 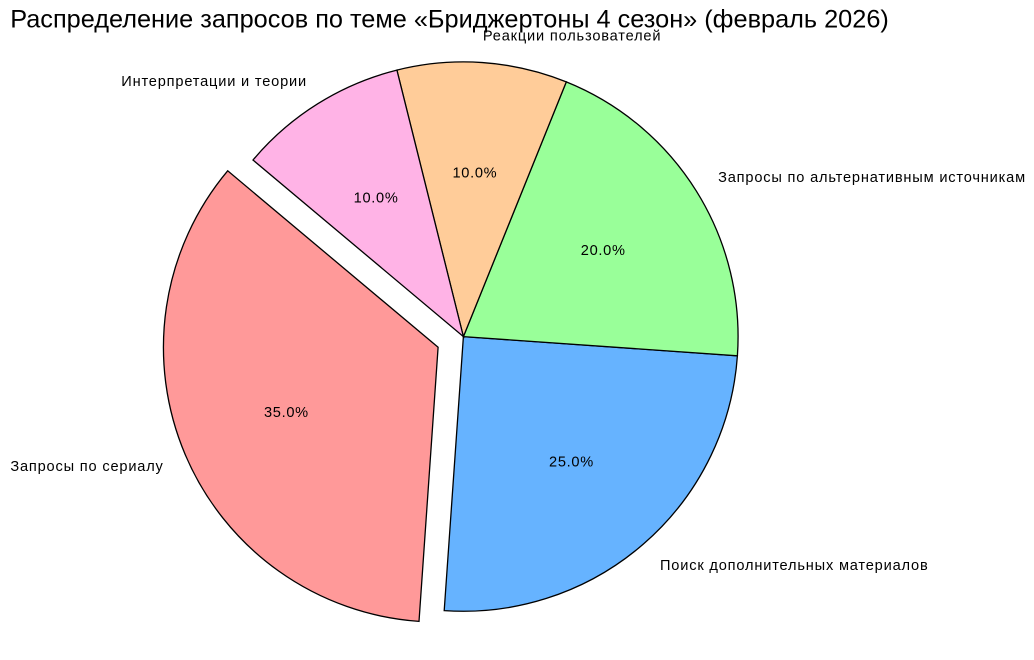 I want to click on svg-text: 20.0%, so click(x=603, y=251).